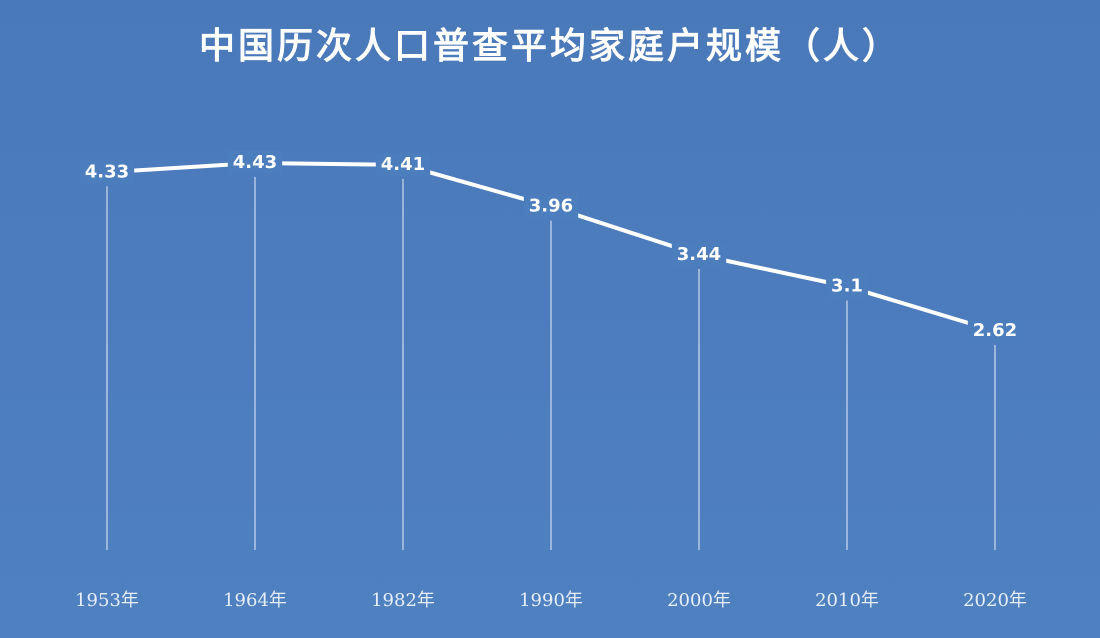 Image resolution: width=1100 pixels, height=638 pixels. I want to click on x-tick-label: 1990年, so click(551, 600).